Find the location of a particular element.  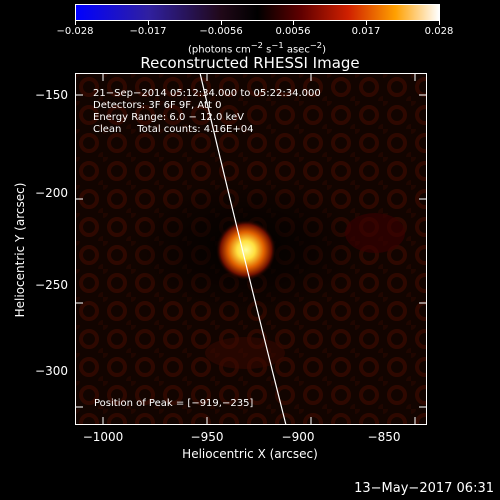

colorbar-tick-label: 0.028 is located at coordinates (439, 31).